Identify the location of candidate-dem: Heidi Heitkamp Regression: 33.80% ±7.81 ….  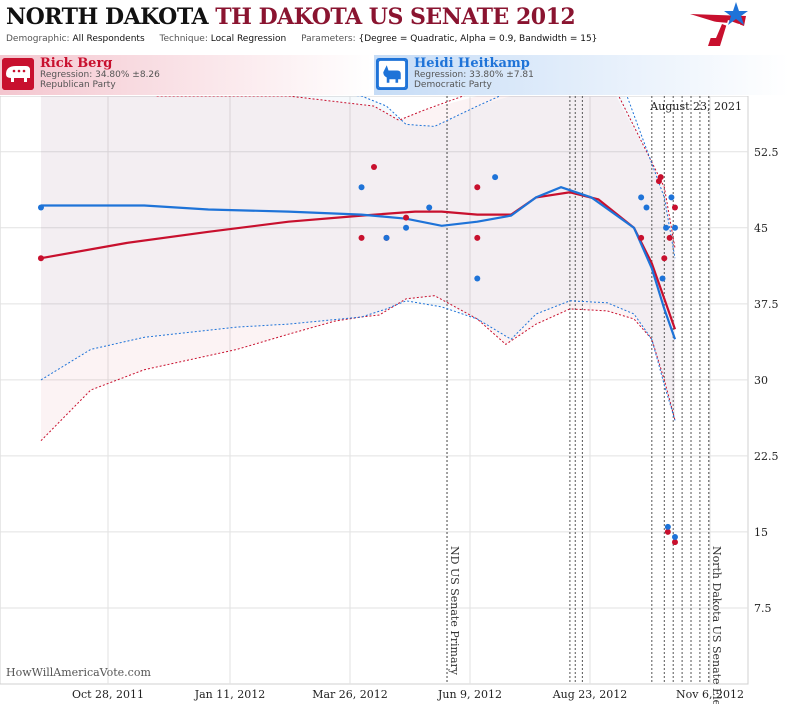
(581, 75).